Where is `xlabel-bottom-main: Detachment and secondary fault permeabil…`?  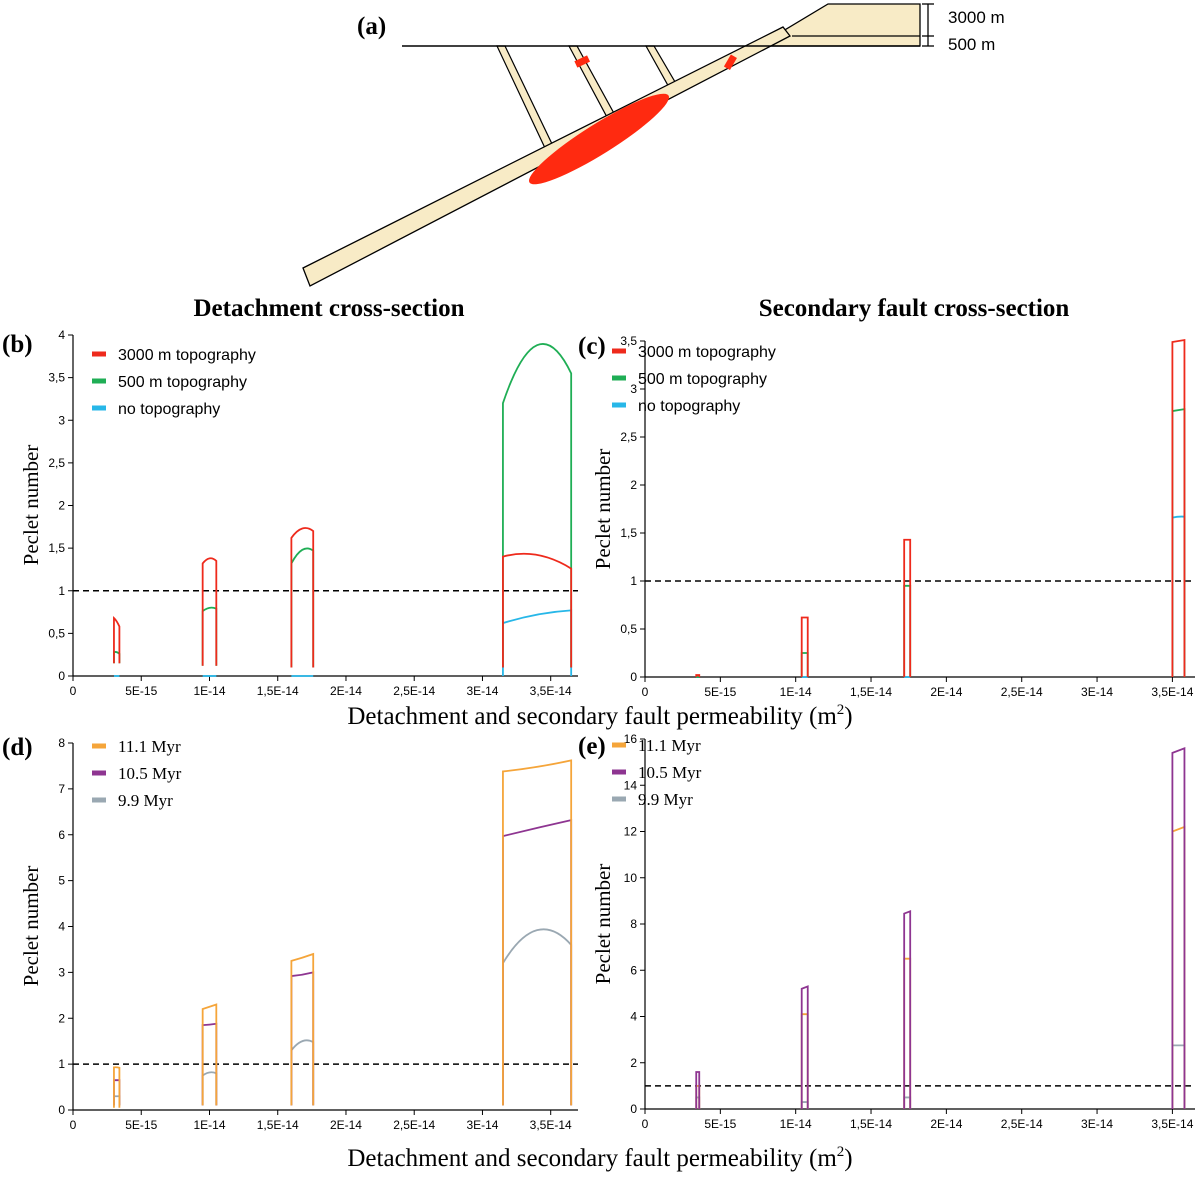 xlabel-bottom-main: Detachment and secondary fault permeabil… is located at coordinates (592, 1158).